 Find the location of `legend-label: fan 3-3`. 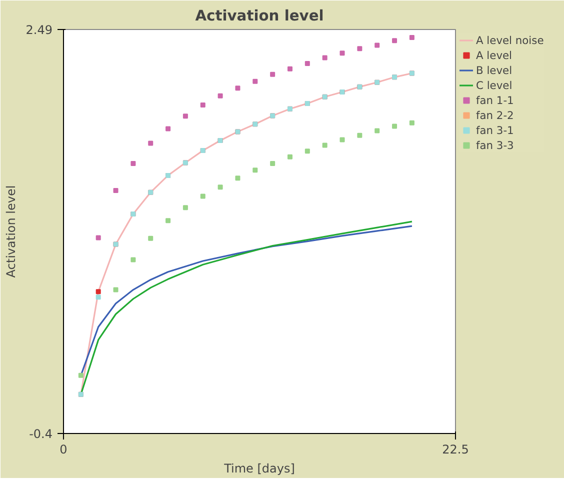

legend-label: fan 3-3 is located at coordinates (495, 145).